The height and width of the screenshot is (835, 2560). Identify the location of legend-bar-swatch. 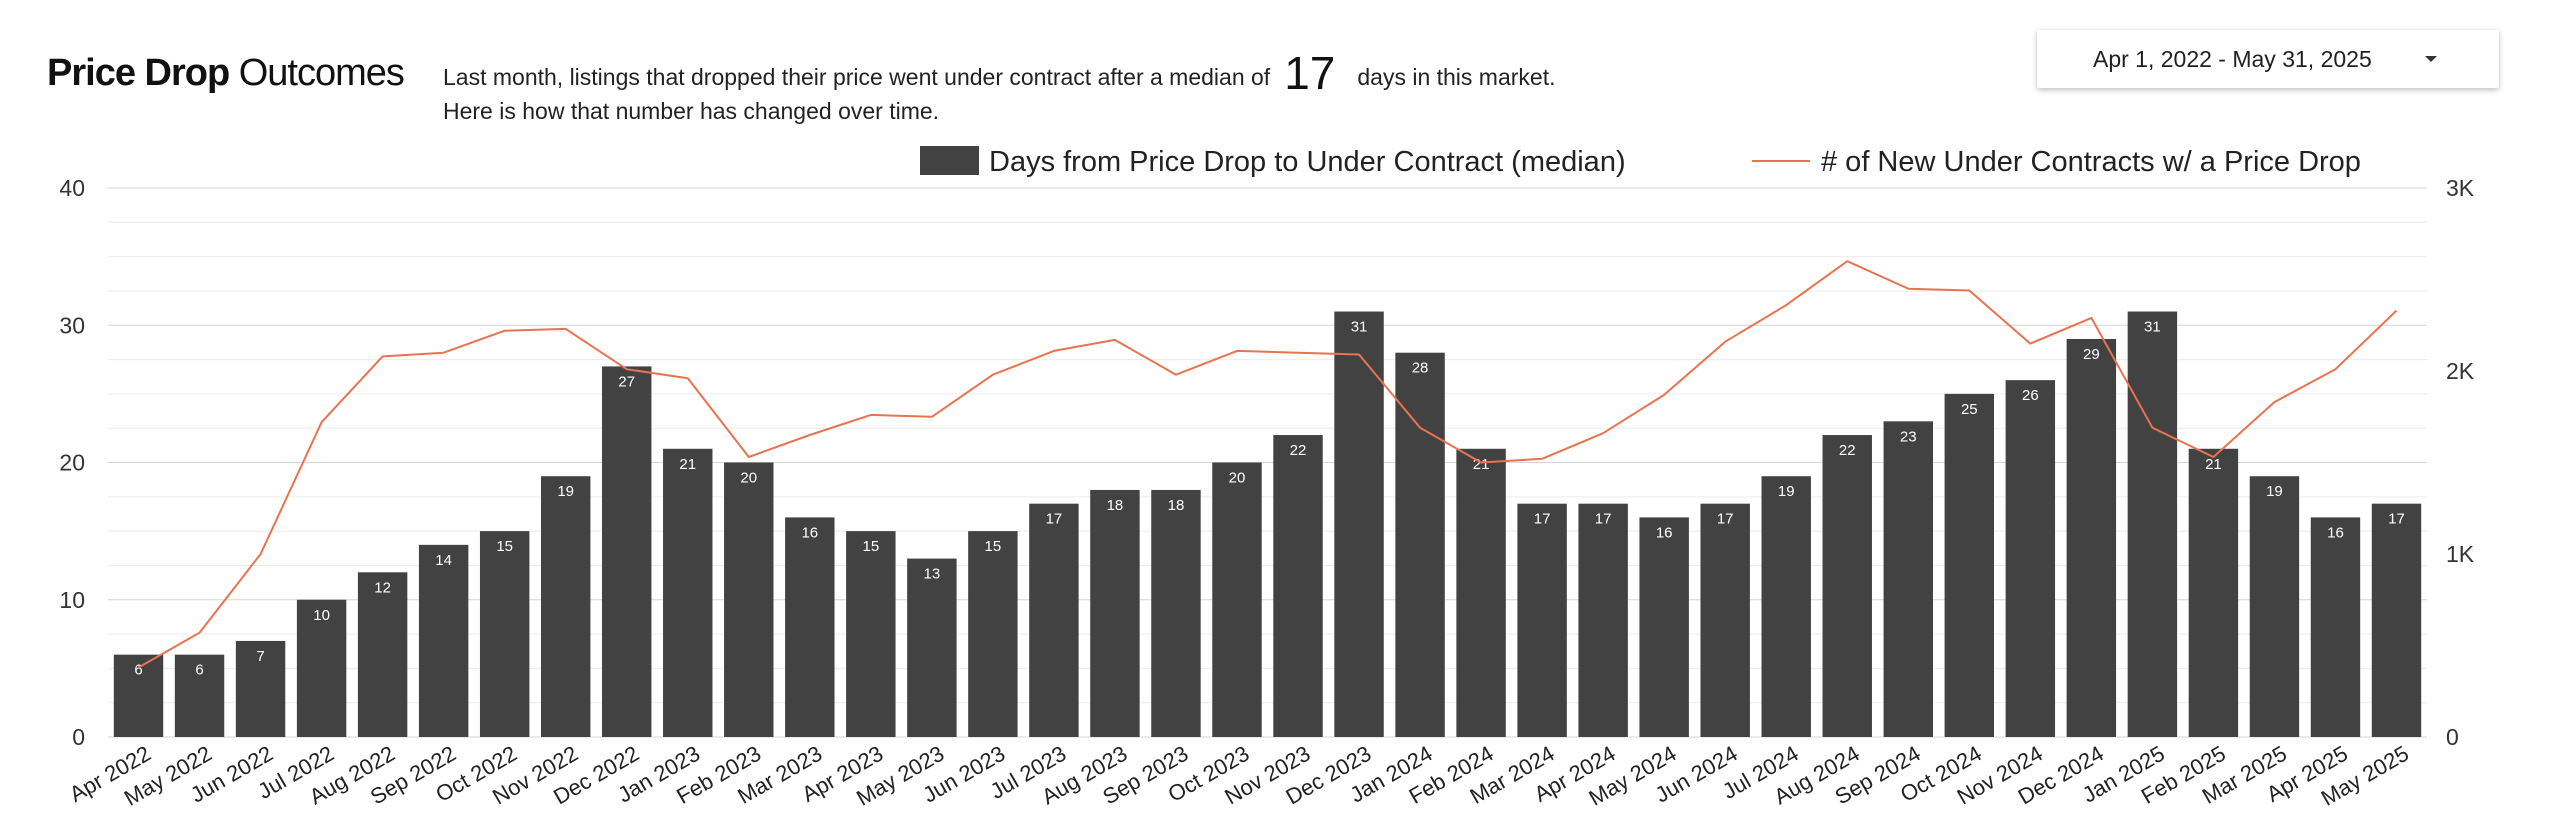
(949, 160).